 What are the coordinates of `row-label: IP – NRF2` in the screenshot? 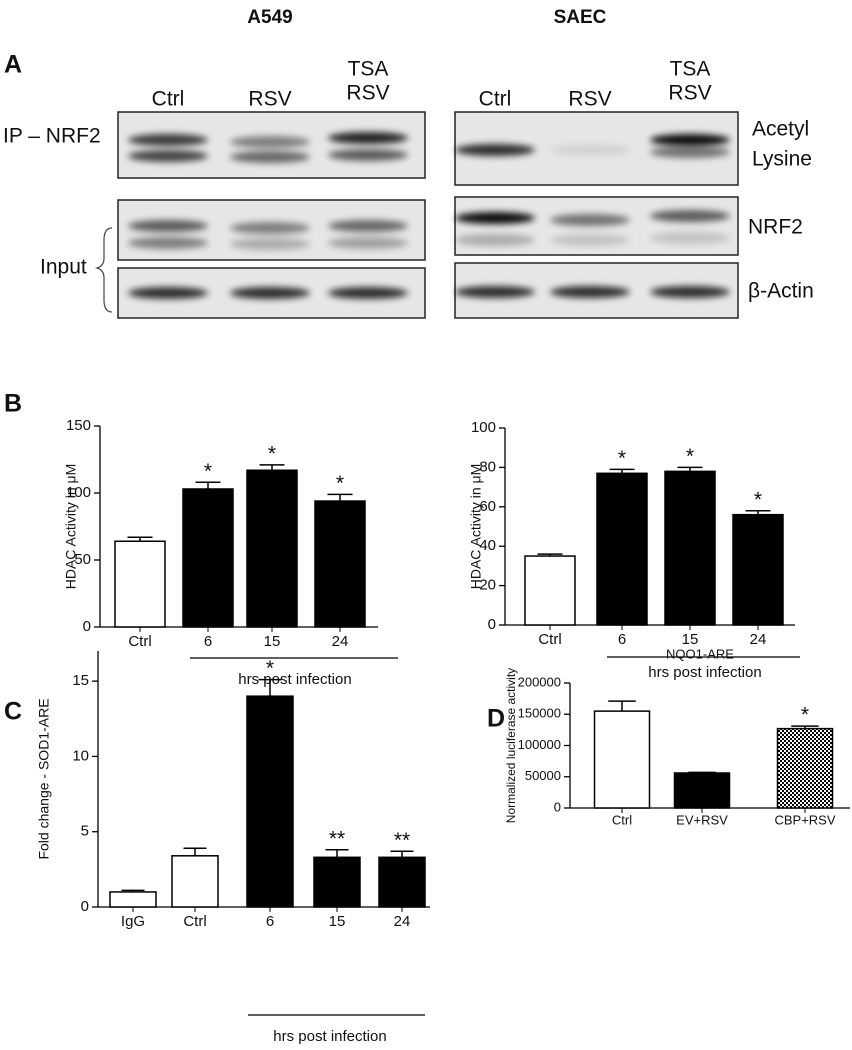 It's located at (52, 136).